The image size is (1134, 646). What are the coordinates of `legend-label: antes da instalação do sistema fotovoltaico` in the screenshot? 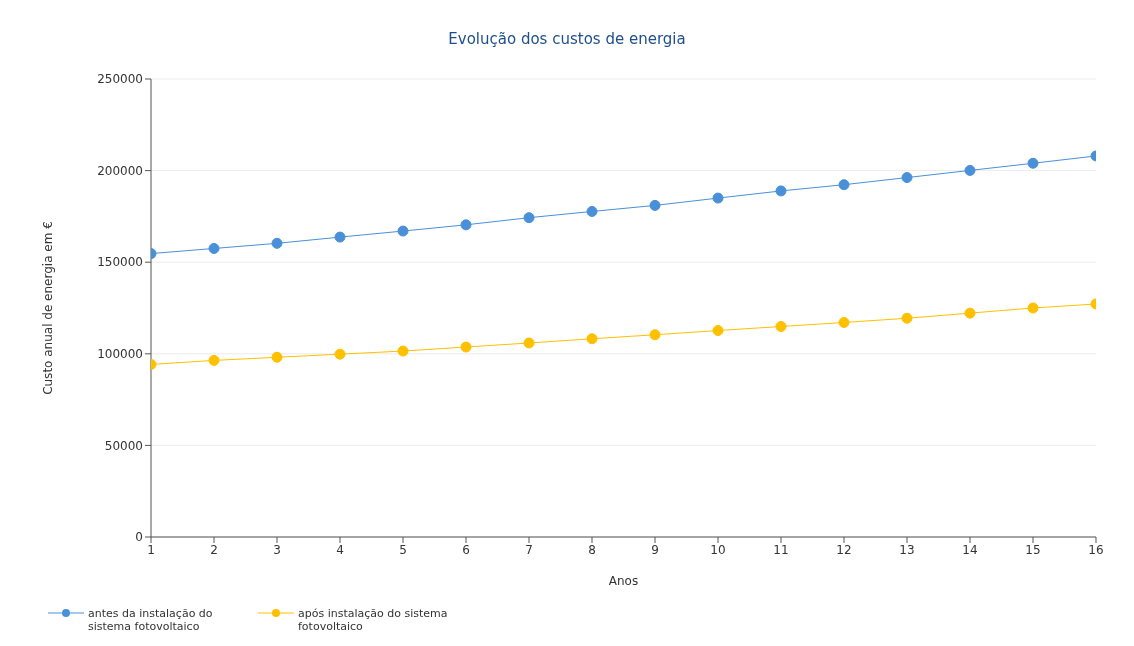 It's located at (151, 620).